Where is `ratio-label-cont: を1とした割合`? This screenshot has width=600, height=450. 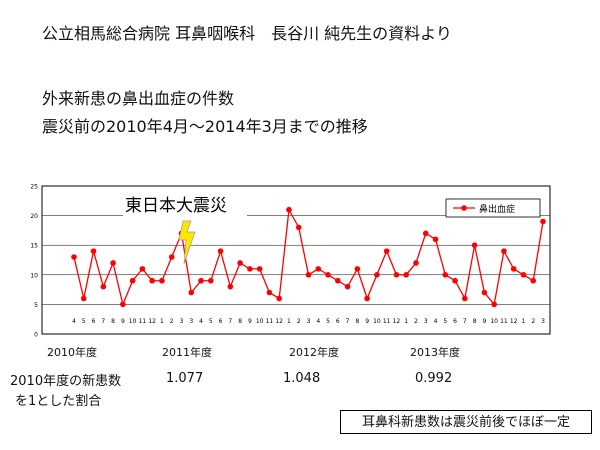
ratio-label-cont: を1とした割合 is located at coordinates (58, 401).